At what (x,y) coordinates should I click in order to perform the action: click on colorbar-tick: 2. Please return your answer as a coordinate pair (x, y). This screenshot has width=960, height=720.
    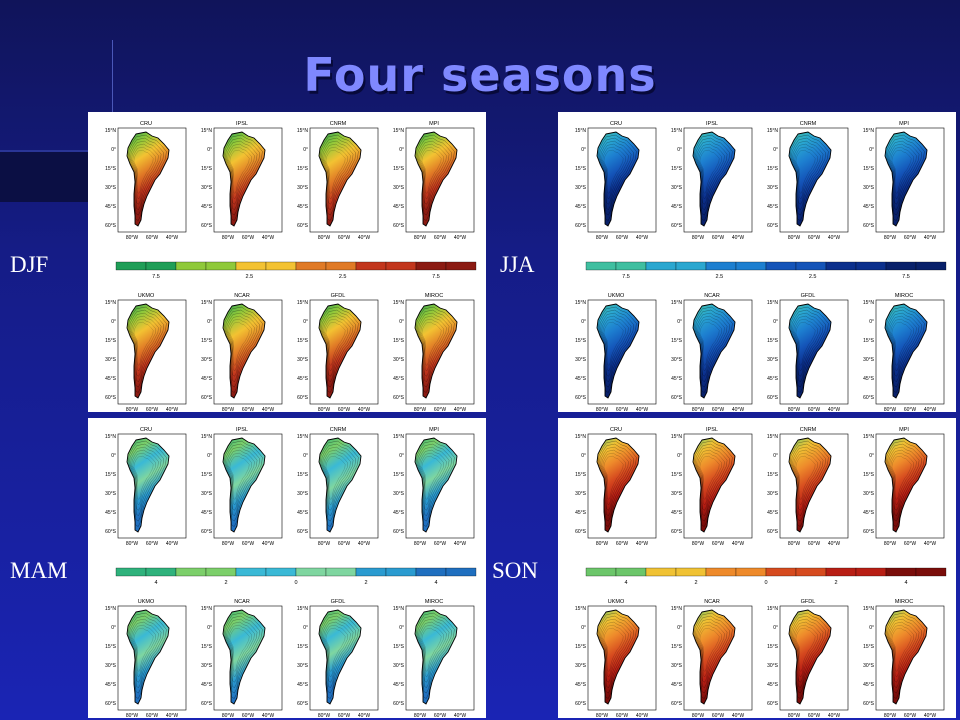
    Looking at the image, I should click on (835, 583).